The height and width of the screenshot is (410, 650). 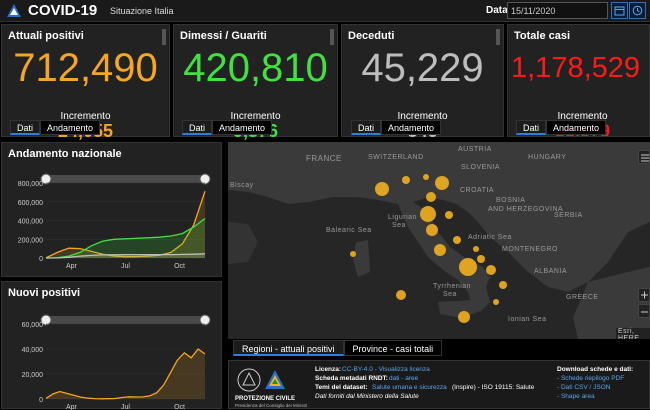 What do you see at coordinates (568, 215) in the screenshot?
I see `map-label-serbia: SERBIA` at bounding box center [568, 215].